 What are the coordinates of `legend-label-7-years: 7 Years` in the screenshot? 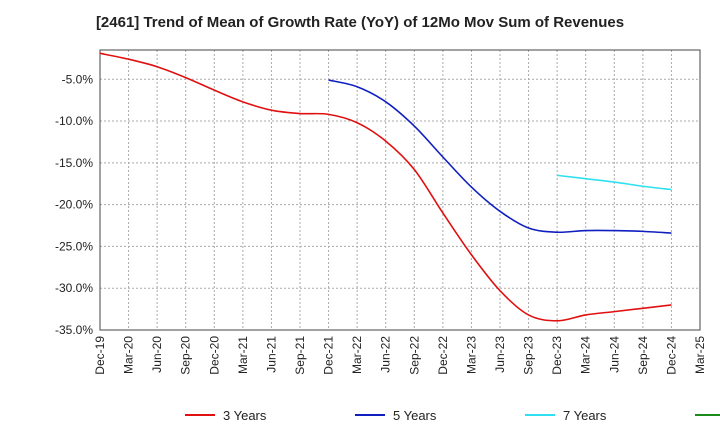 It's located at (585, 415).